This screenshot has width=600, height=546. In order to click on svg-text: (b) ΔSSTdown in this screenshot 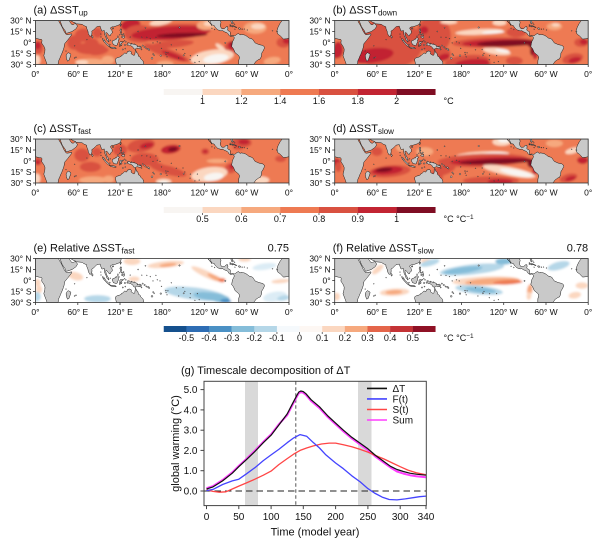, I will do `click(365, 11)`.